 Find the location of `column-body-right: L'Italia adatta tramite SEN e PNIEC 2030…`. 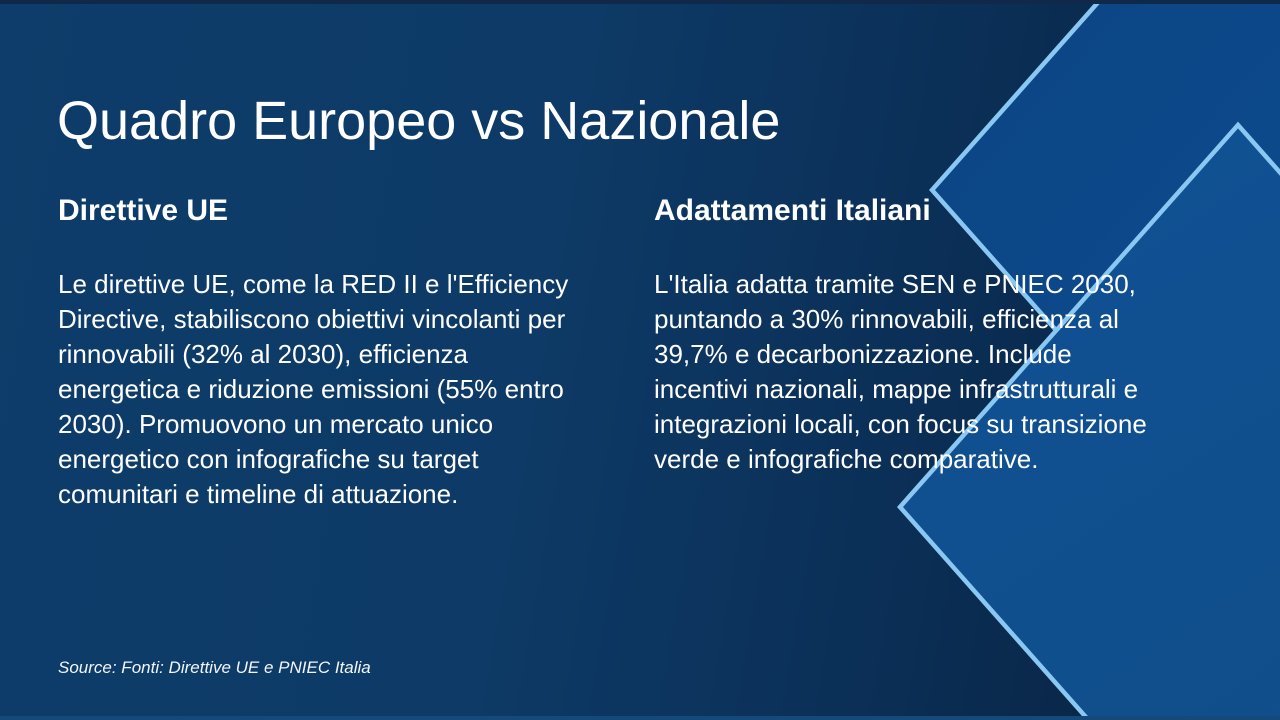

column-body-right: L'Italia adatta tramite SEN e PNIEC 2030… is located at coordinates (900, 371).